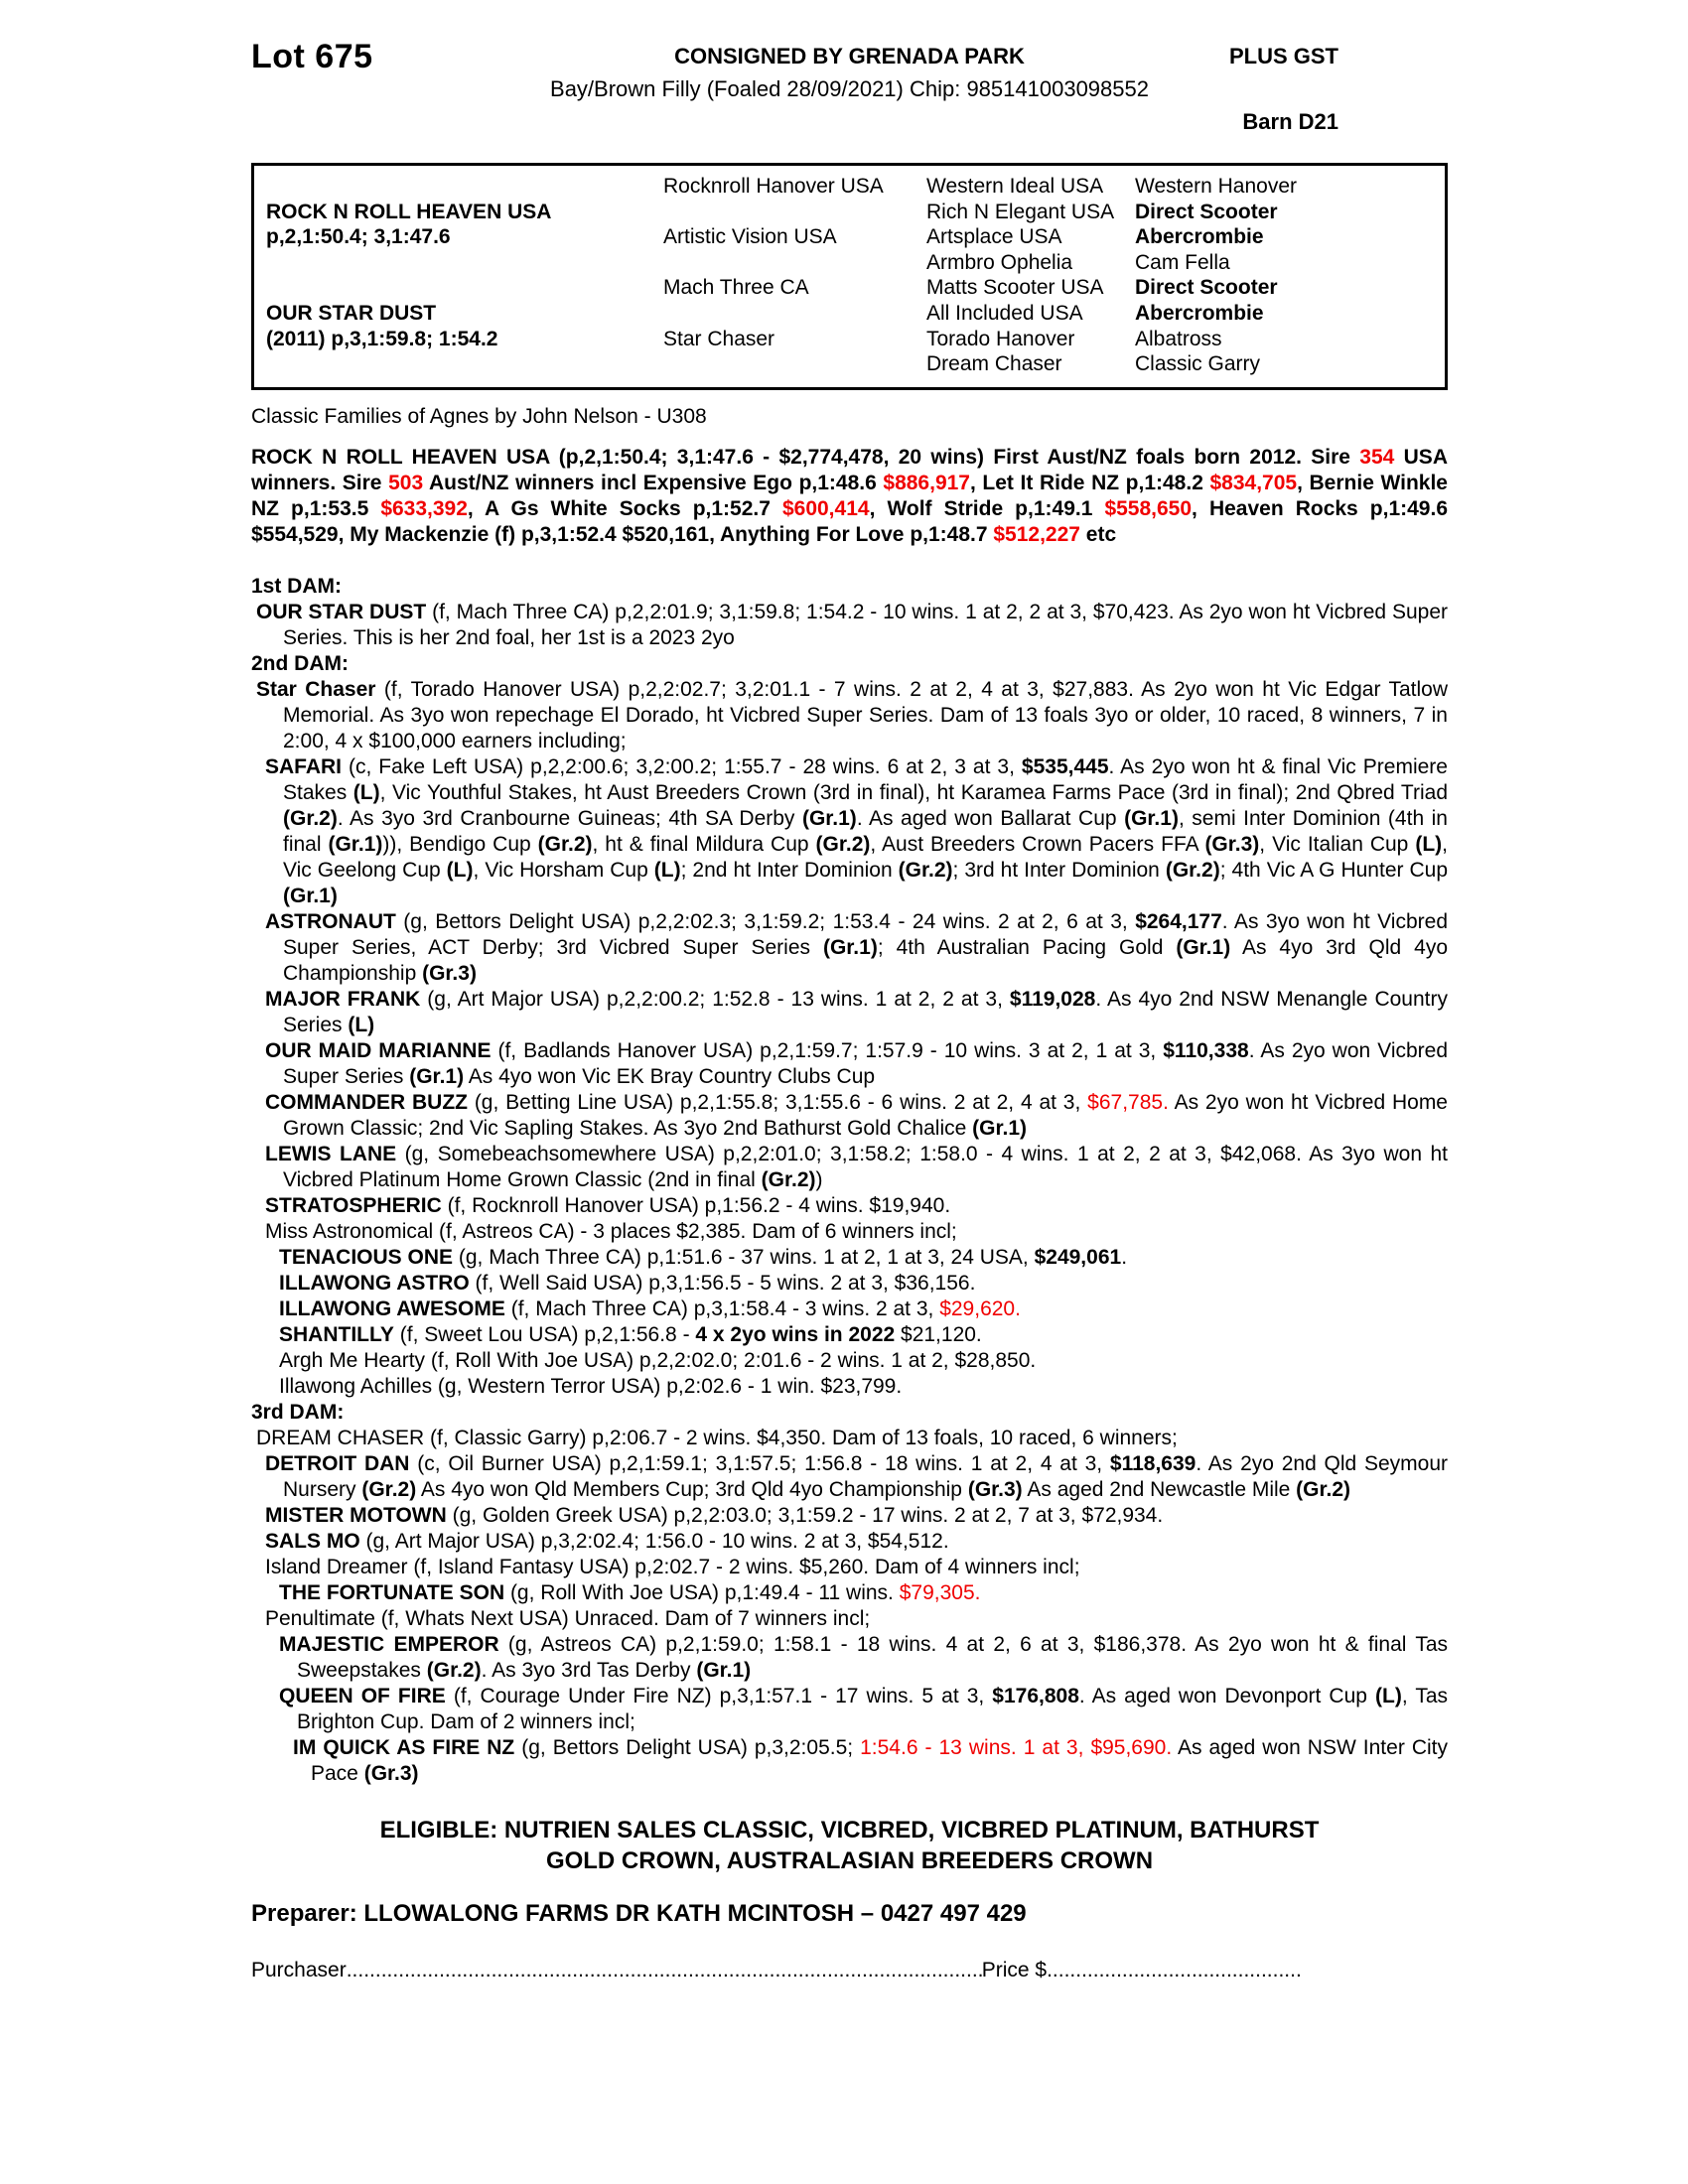 This screenshot has width=1688, height=2184. What do you see at coordinates (879, 1760) in the screenshot?
I see `plain-text: As aged won NSW Inter City Pace` at bounding box center [879, 1760].